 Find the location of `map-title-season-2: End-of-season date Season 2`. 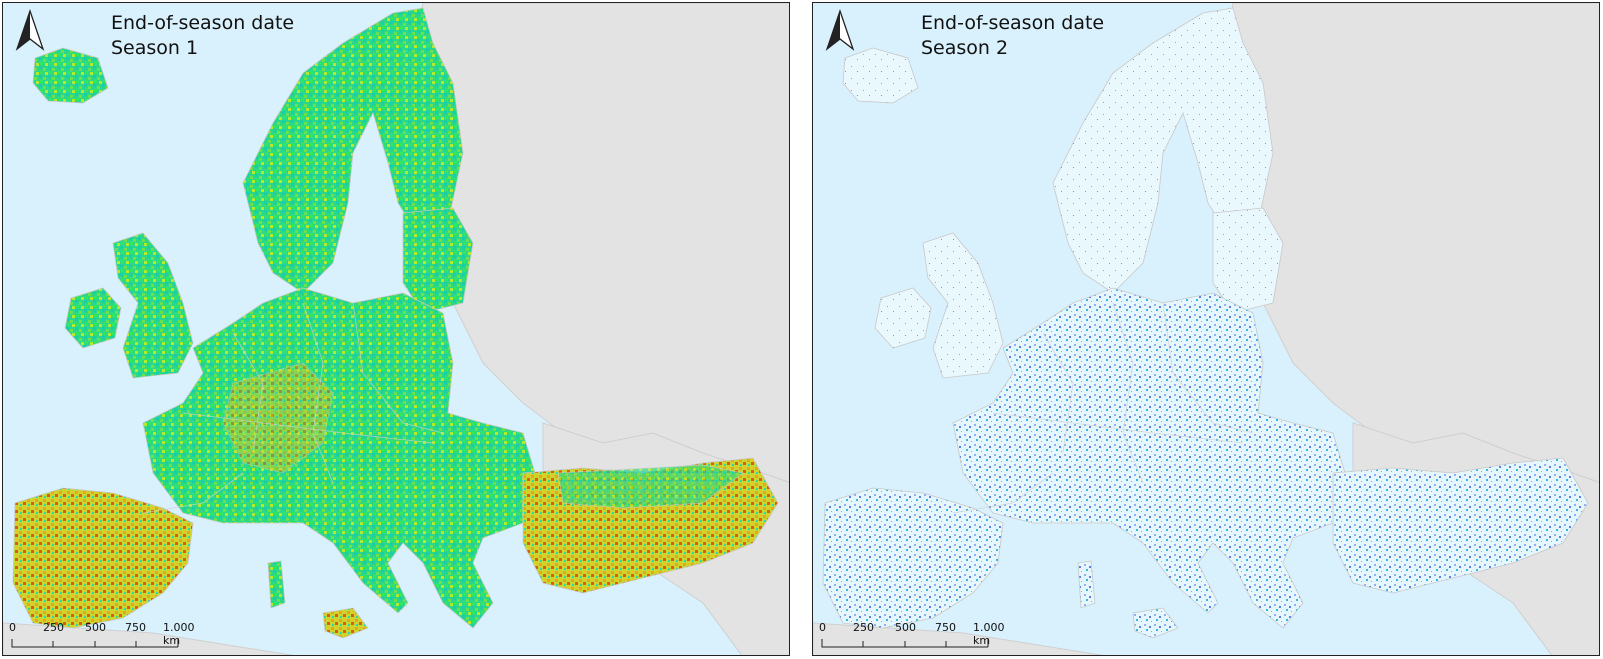

map-title-season-2: End-of-season date Season 2 is located at coordinates (1012, 36).